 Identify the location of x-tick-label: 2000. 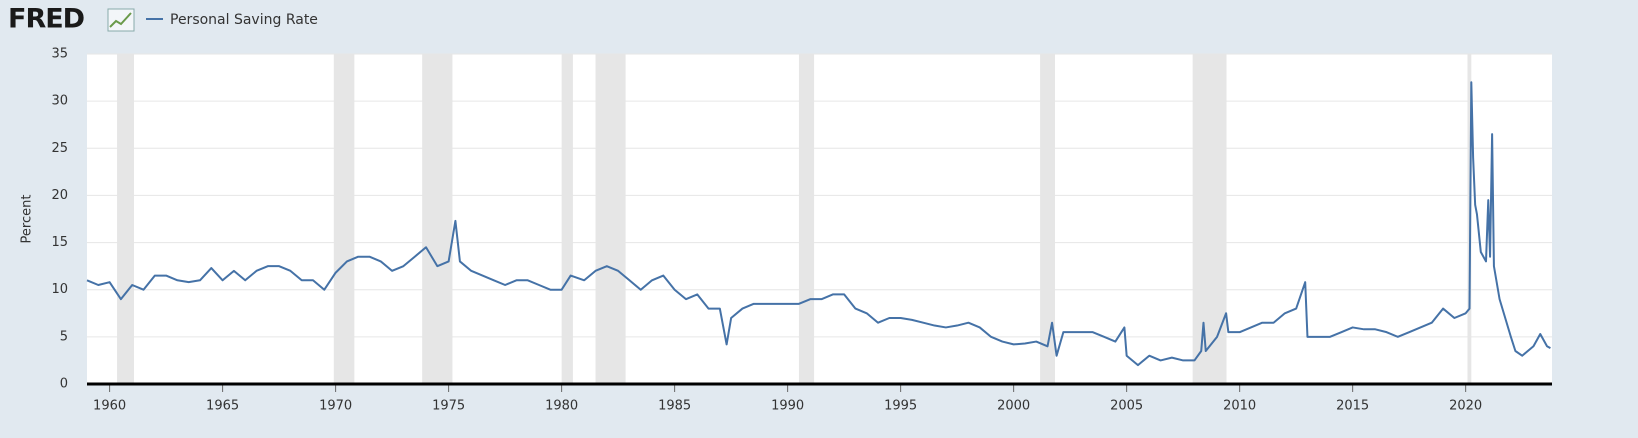
(1013, 406).